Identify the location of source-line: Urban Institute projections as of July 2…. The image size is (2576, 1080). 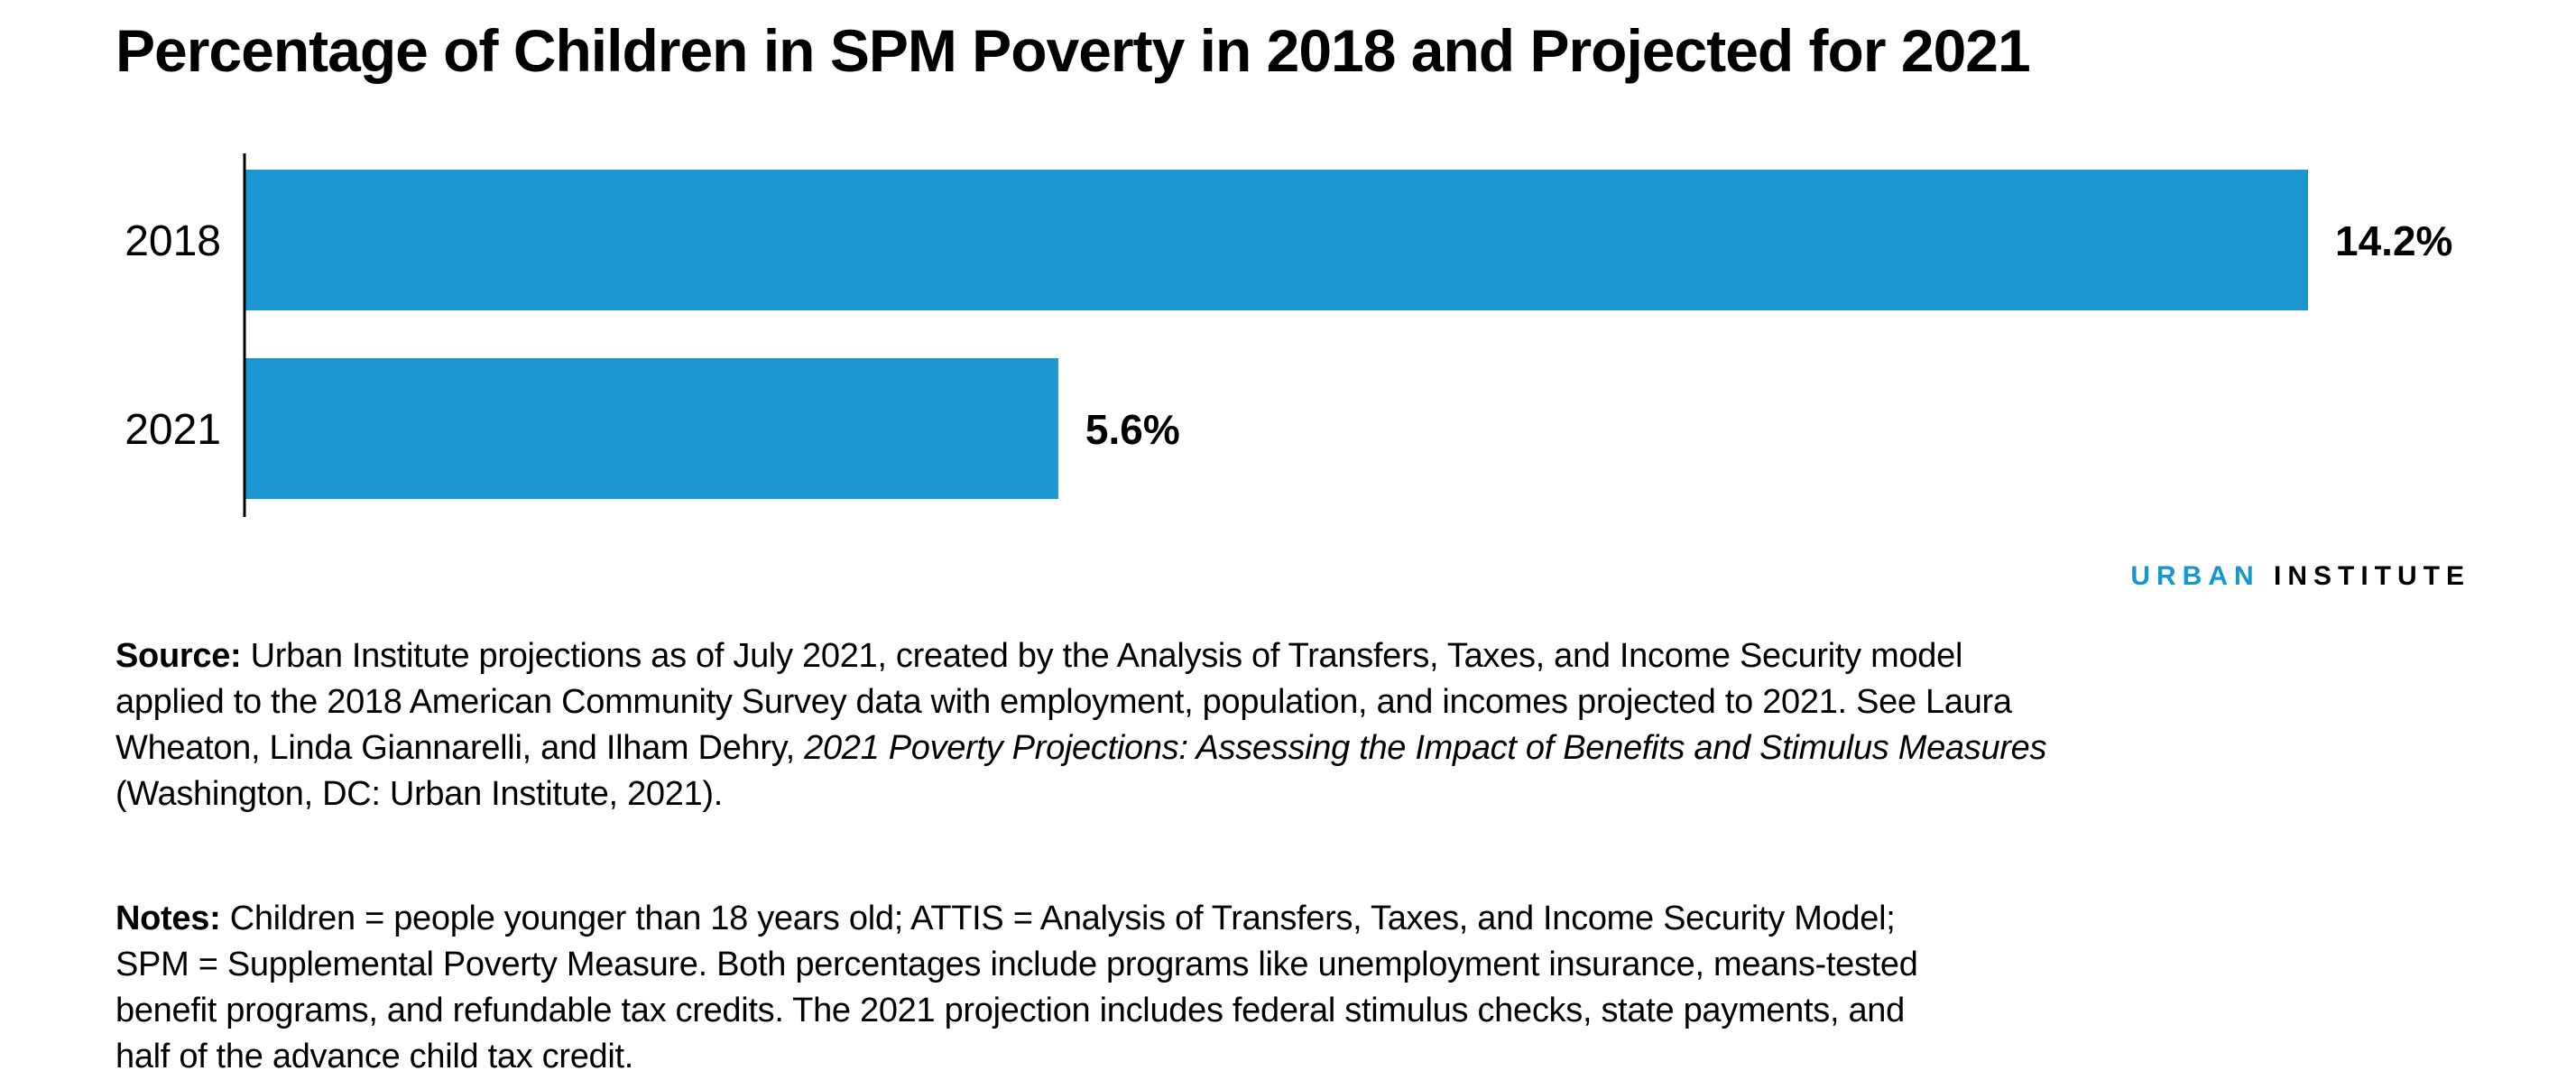
(1102, 656).